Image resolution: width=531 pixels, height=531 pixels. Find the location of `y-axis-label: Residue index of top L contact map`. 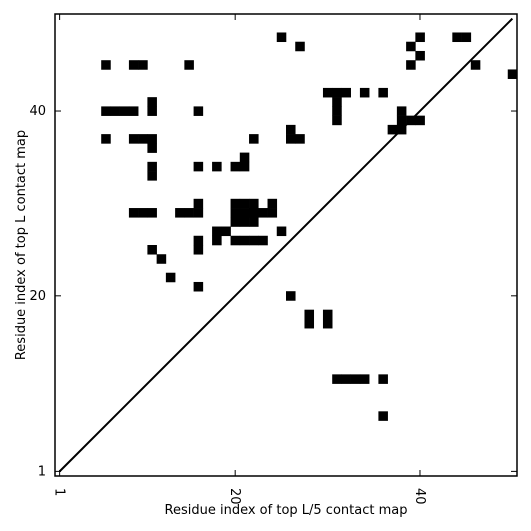

y-axis-label: Residue index of top L contact map is located at coordinates (21, 245).